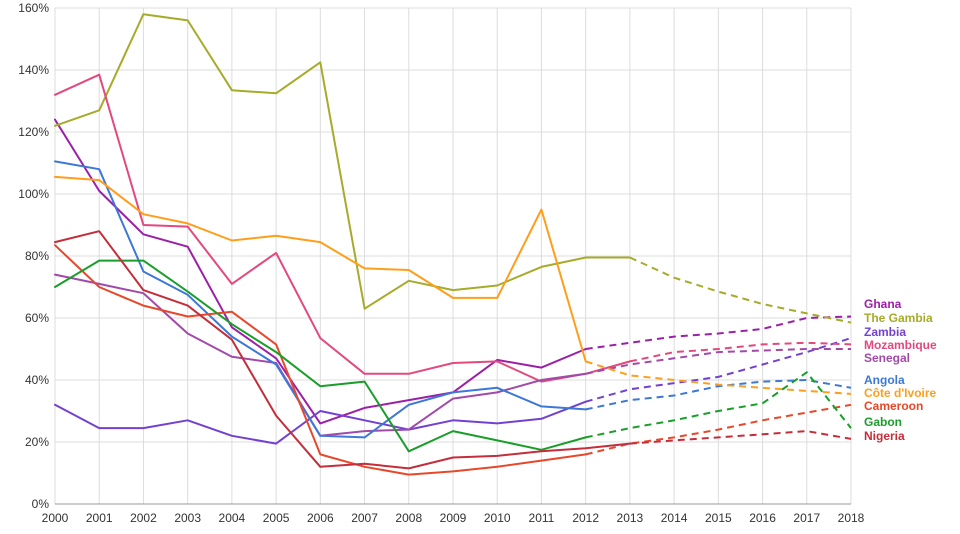 The height and width of the screenshot is (534, 960). I want to click on x-tick-label-2007: 2007, so click(364, 518).